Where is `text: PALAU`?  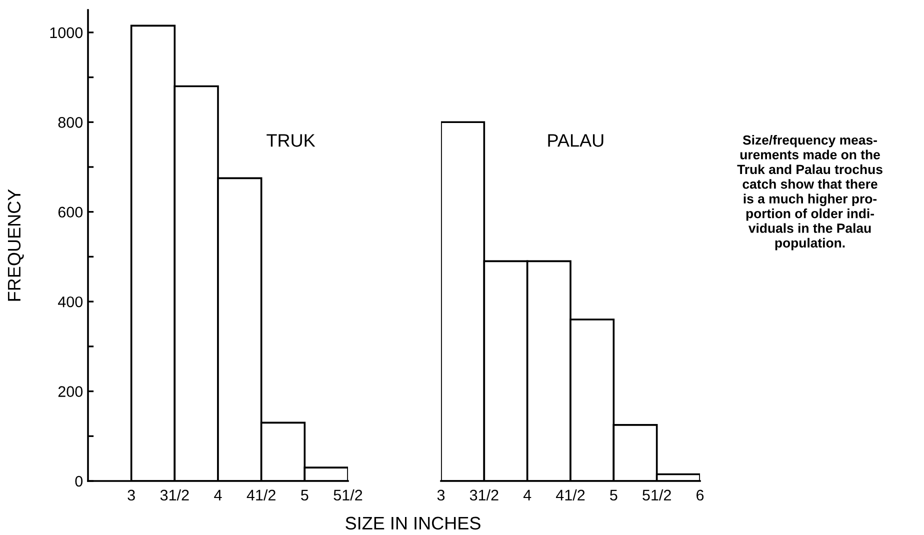
text: PALAU is located at coordinates (576, 140).